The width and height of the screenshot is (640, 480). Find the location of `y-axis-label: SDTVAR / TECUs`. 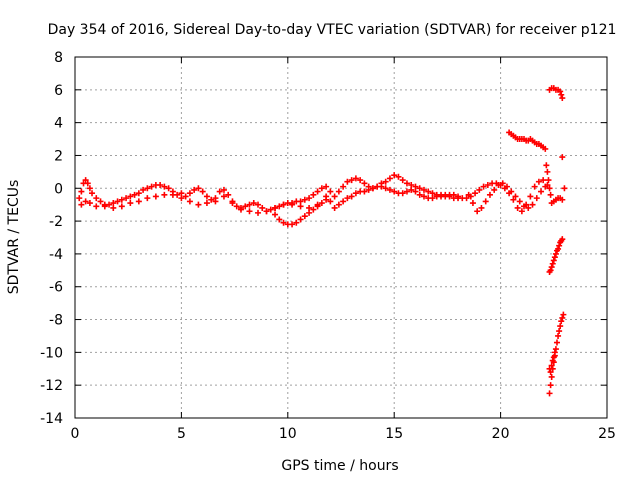

y-axis-label: SDTVAR / TECUs is located at coordinates (14, 237).